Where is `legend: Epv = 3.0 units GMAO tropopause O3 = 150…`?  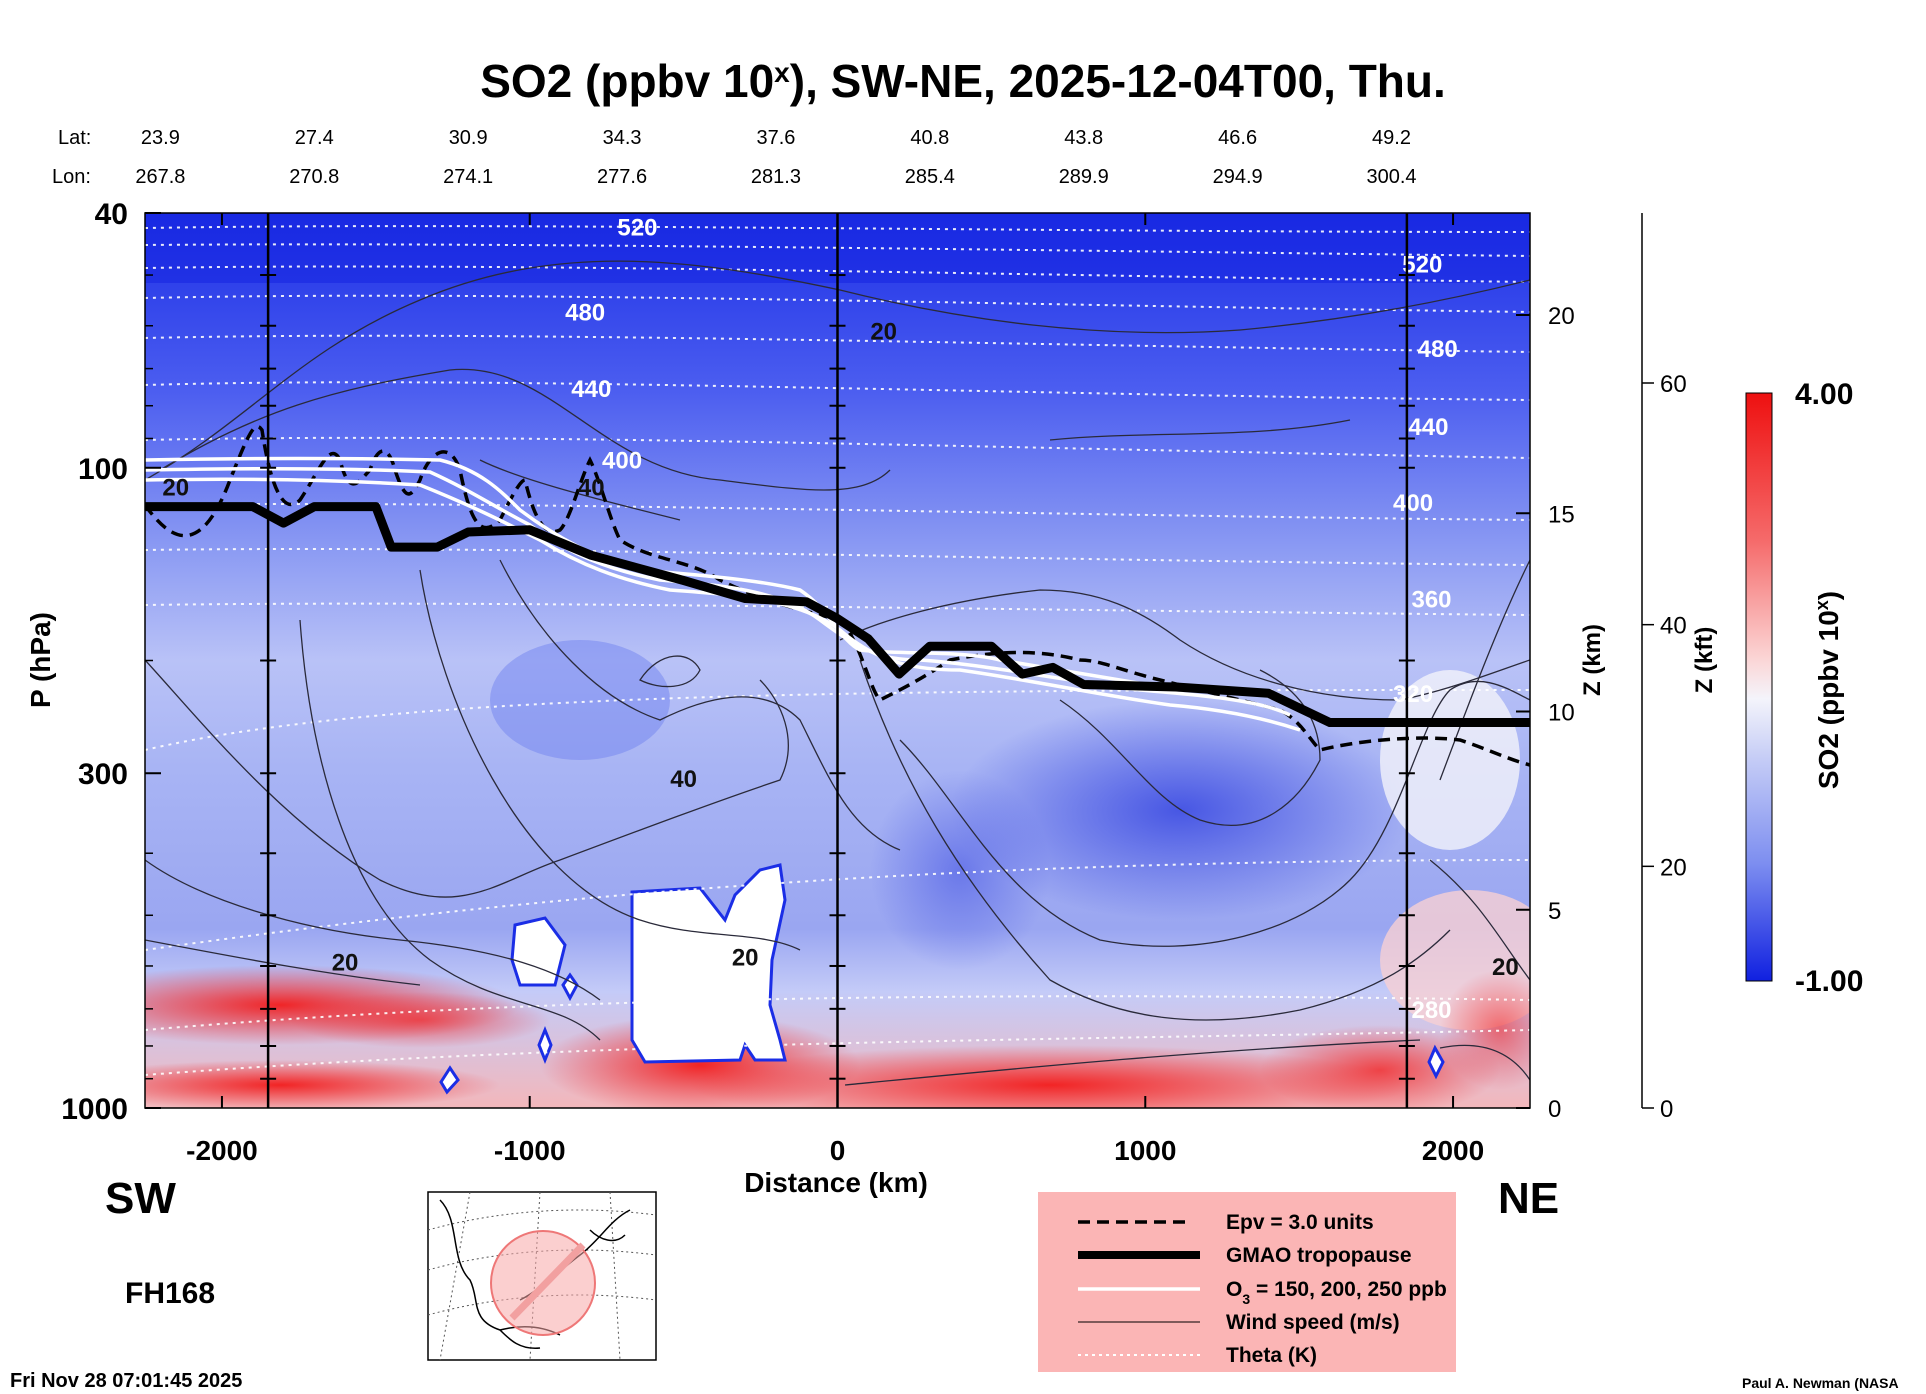
legend: Epv = 3.0 units GMAO tropopause O3 = 150… is located at coordinates (1247, 1282).